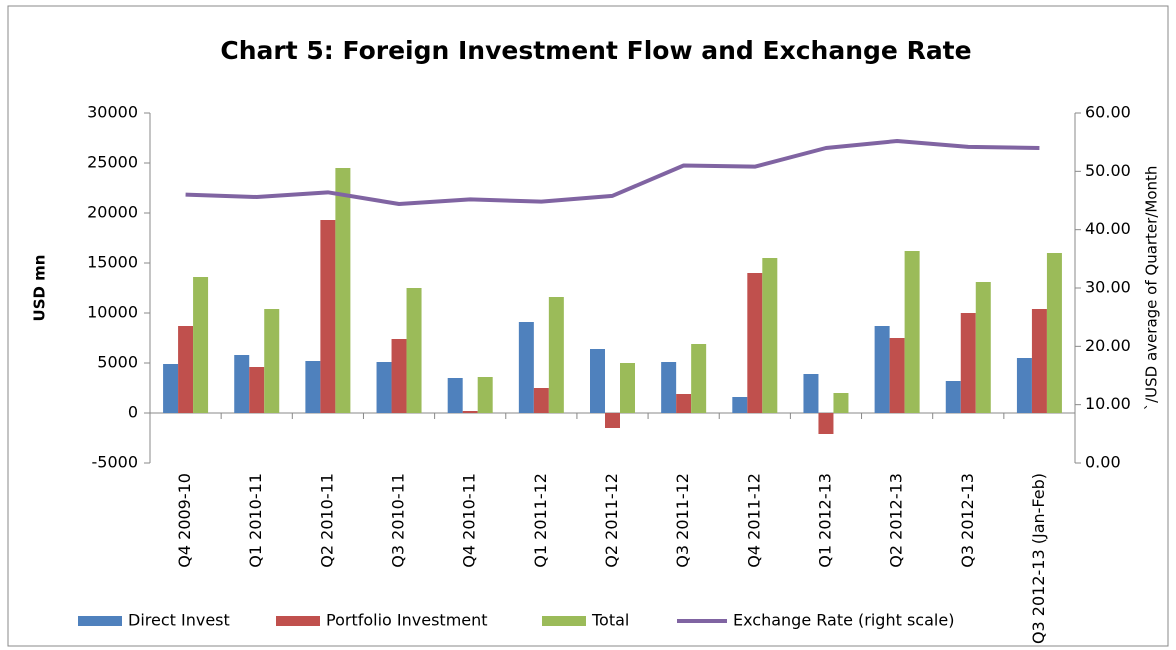 Image resolution: width=1176 pixels, height=650 pixels. I want to click on x-tick-label: Q2 2010-11, so click(326, 520).